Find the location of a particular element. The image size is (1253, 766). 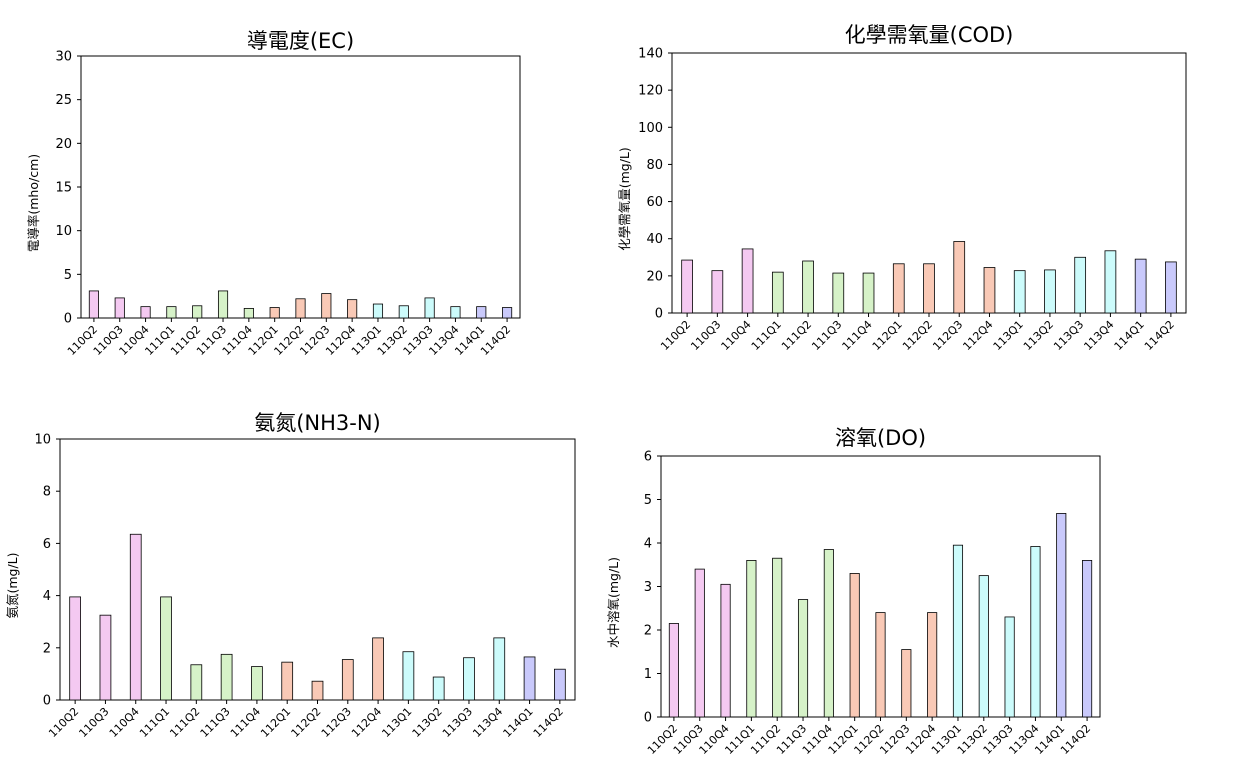

y-tick-label: 15 is located at coordinates (63, 188).